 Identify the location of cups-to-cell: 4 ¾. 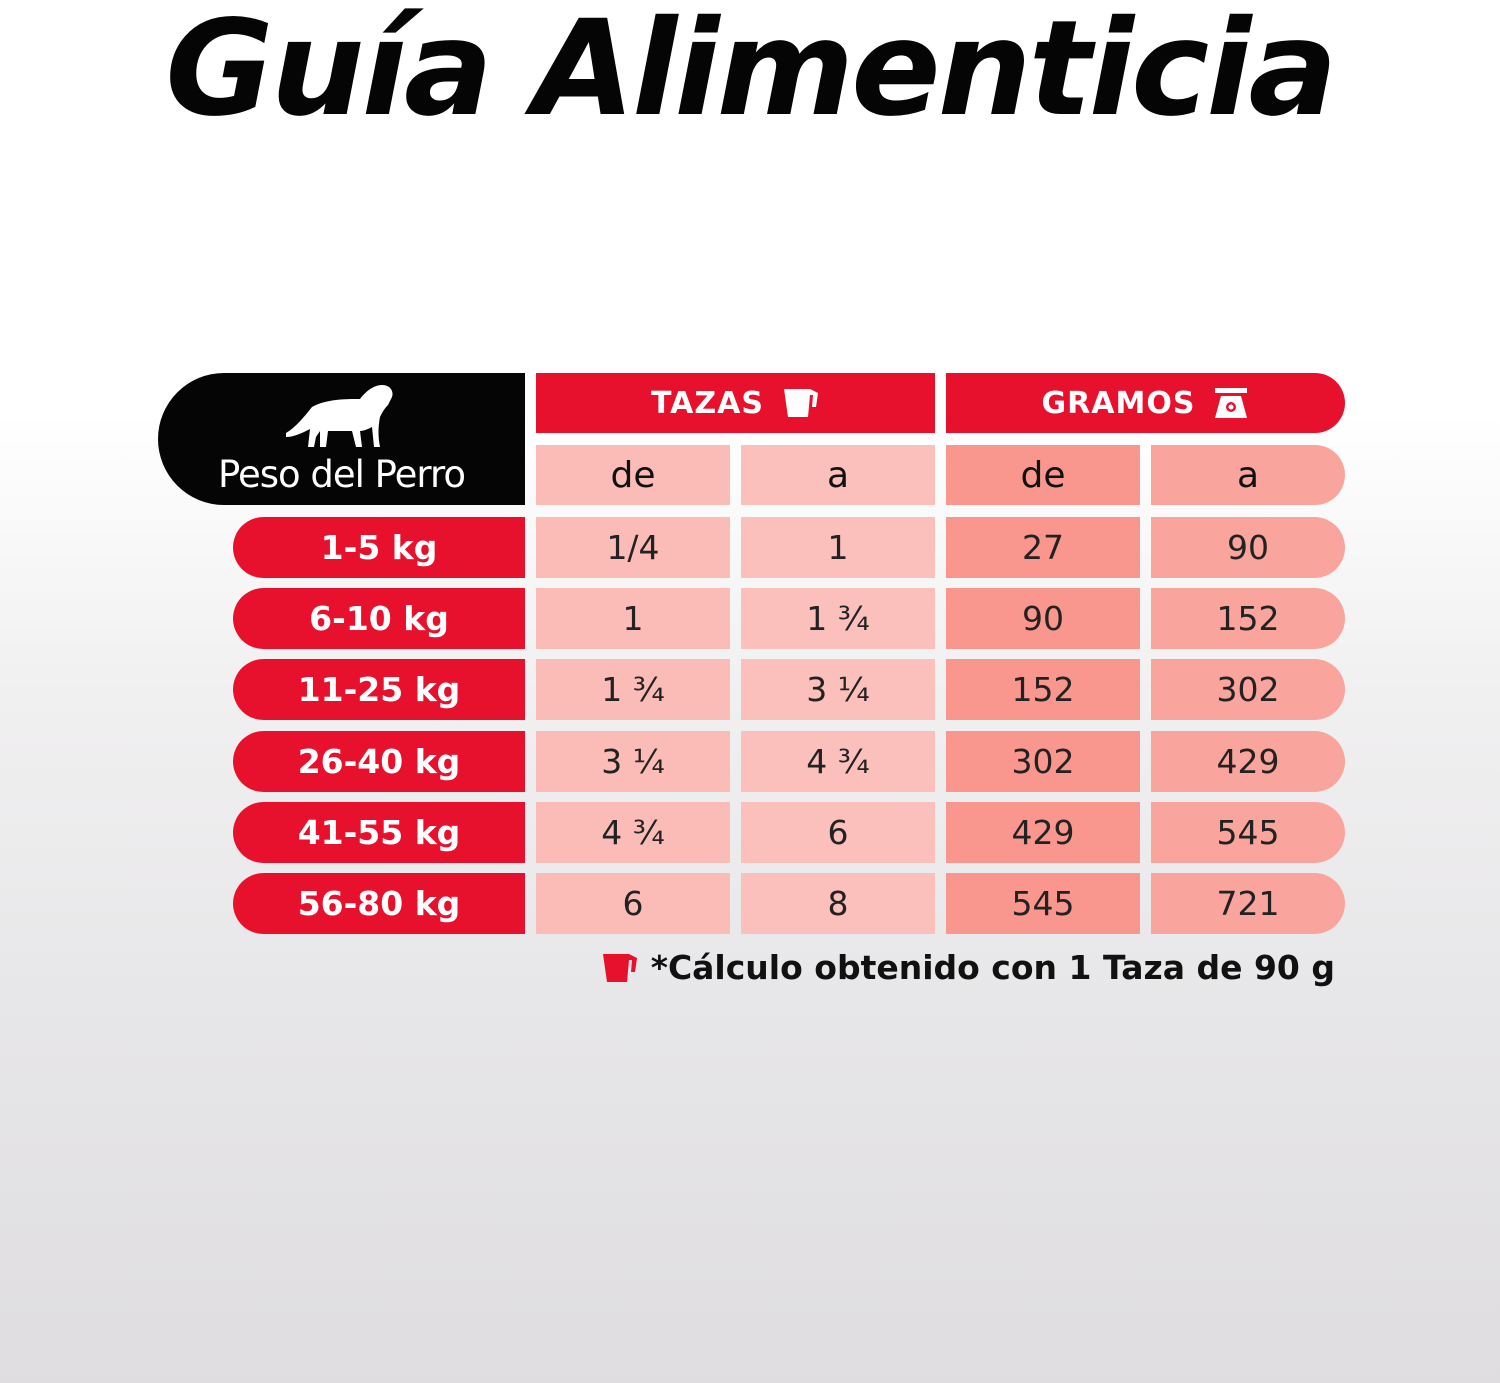
(838, 761).